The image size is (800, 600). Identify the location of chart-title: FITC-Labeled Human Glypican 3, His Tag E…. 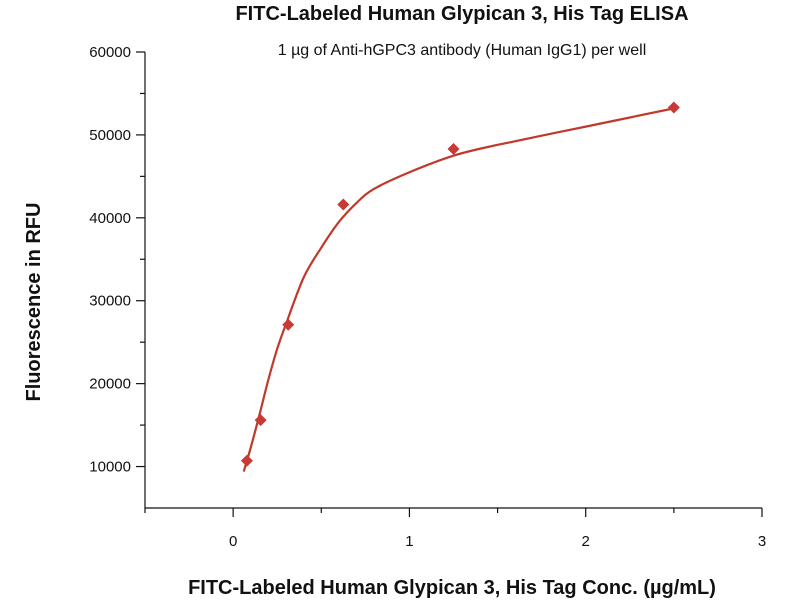
(461, 14).